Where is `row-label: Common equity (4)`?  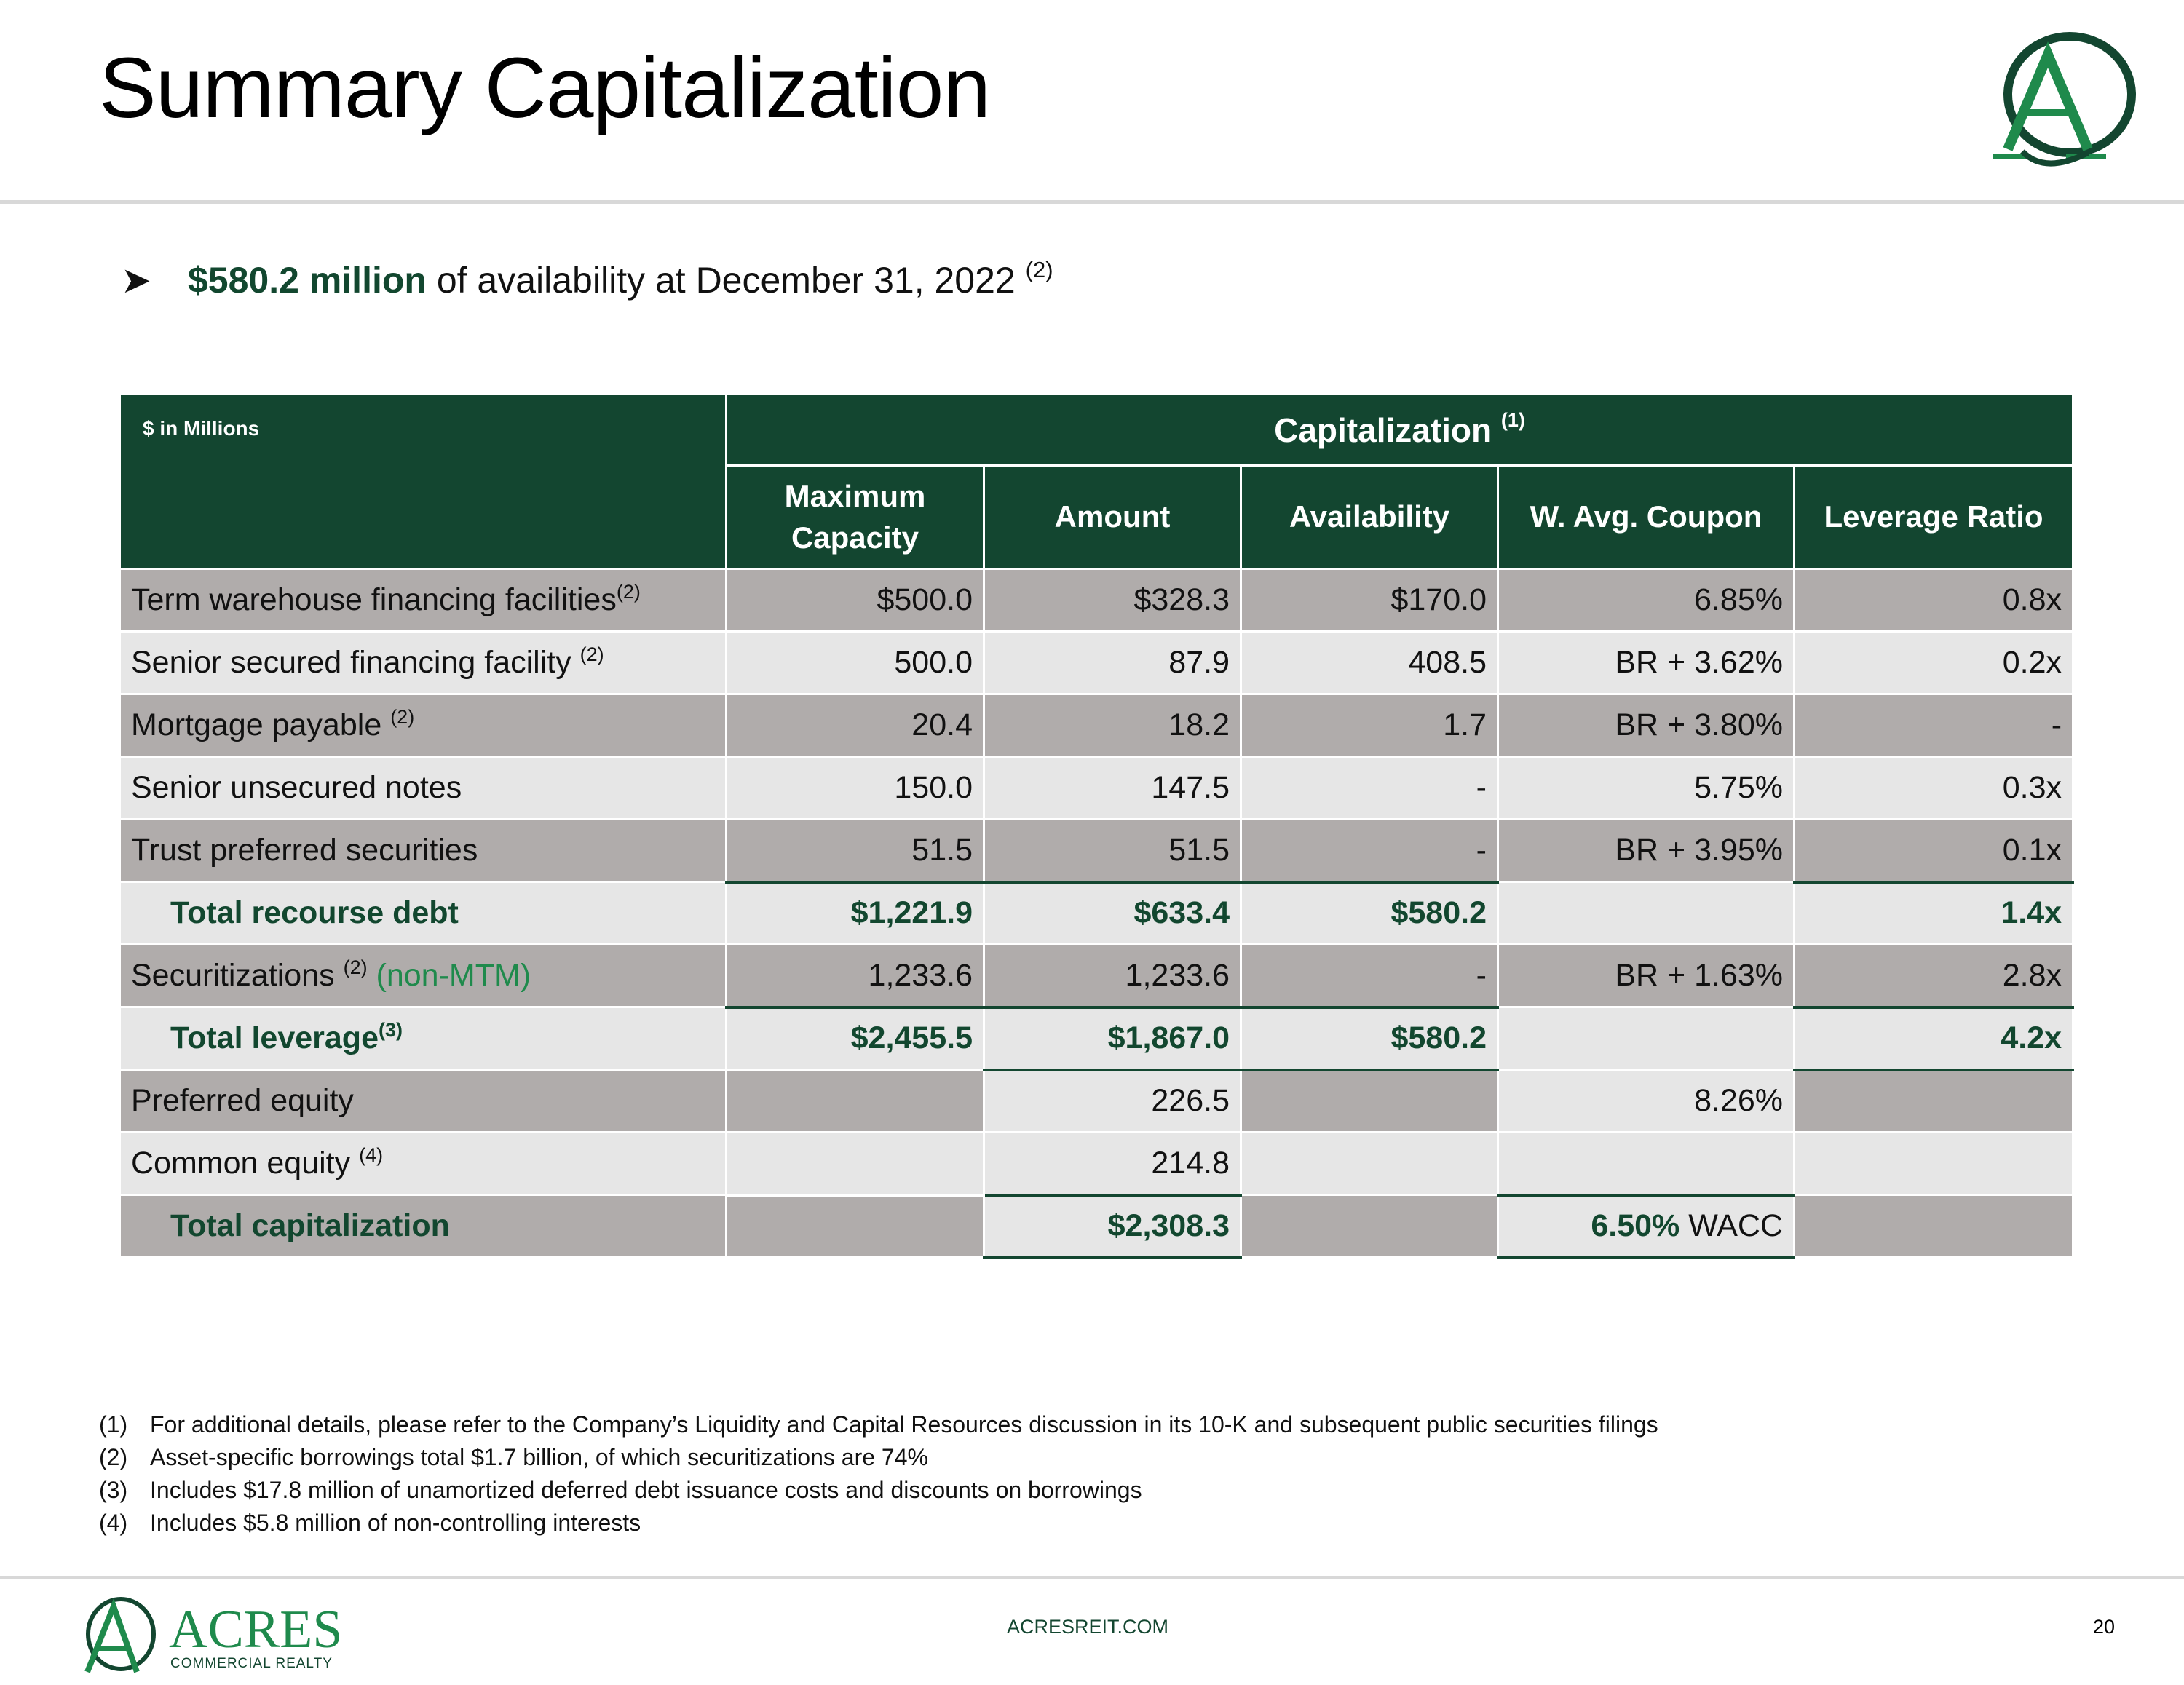
row-label: Common equity (4) is located at coordinates (423, 1163).